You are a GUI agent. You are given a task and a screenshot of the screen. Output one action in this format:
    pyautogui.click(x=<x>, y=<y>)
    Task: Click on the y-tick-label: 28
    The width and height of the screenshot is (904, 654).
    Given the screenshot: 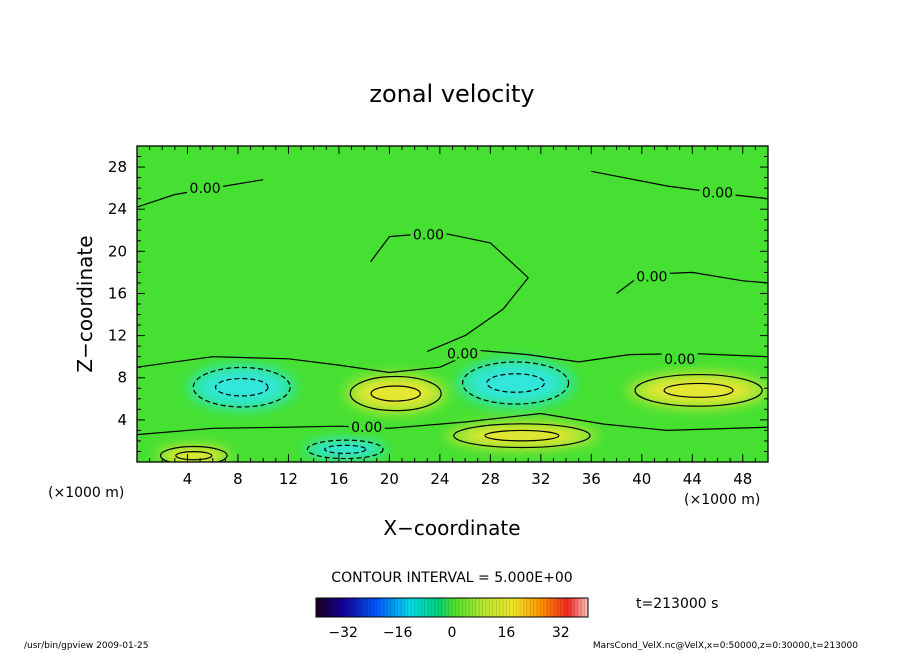 What is the action you would take?
    pyautogui.click(x=117, y=167)
    